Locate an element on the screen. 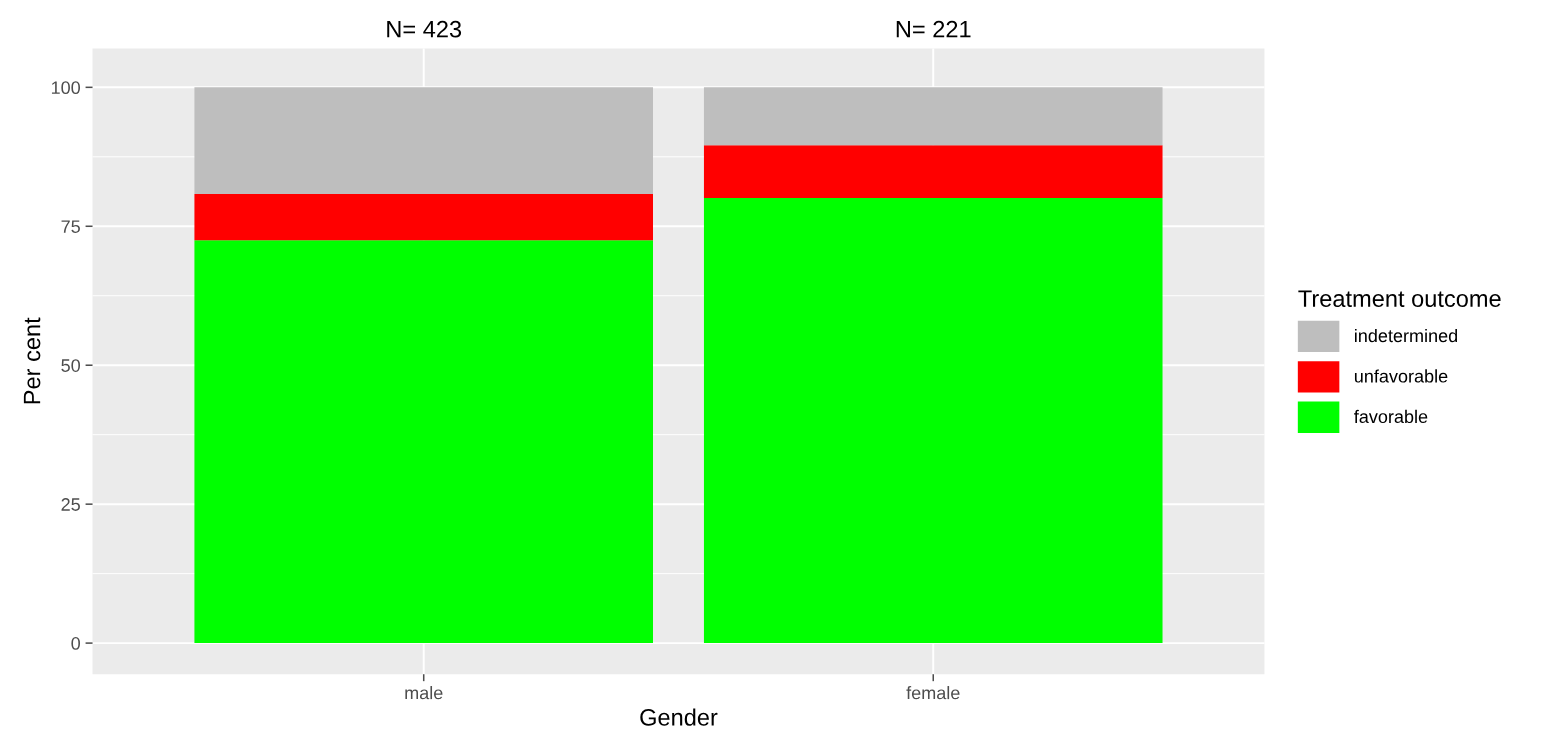 This screenshot has height=745, width=1542. x-tick-label: male is located at coordinates (424, 693).